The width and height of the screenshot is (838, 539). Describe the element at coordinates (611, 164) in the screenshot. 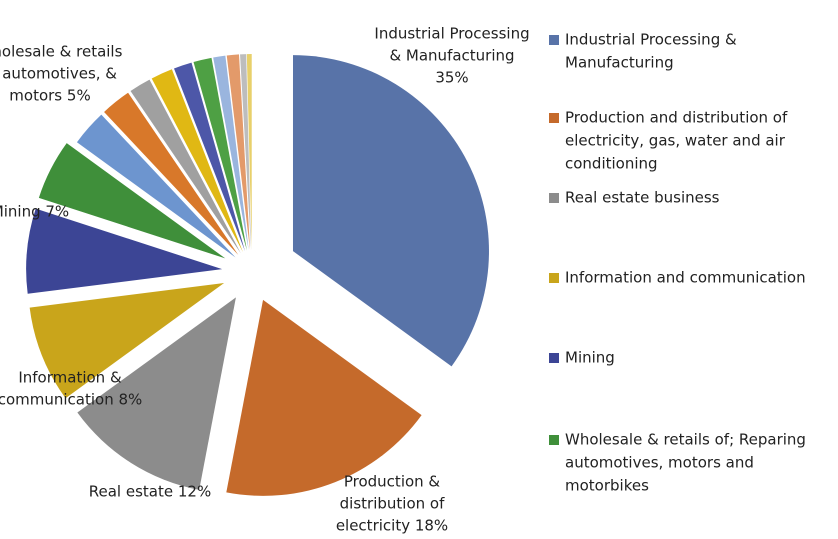

I see `legend-label: conditioning` at that location.